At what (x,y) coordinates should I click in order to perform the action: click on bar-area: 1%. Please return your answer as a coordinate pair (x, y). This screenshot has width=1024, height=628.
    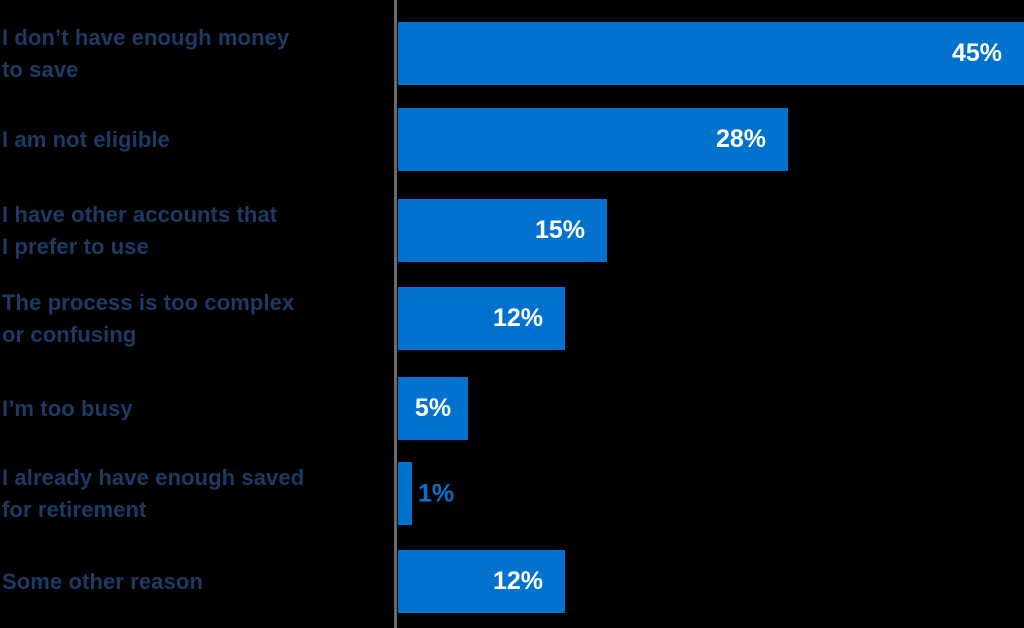
    Looking at the image, I should click on (426, 493).